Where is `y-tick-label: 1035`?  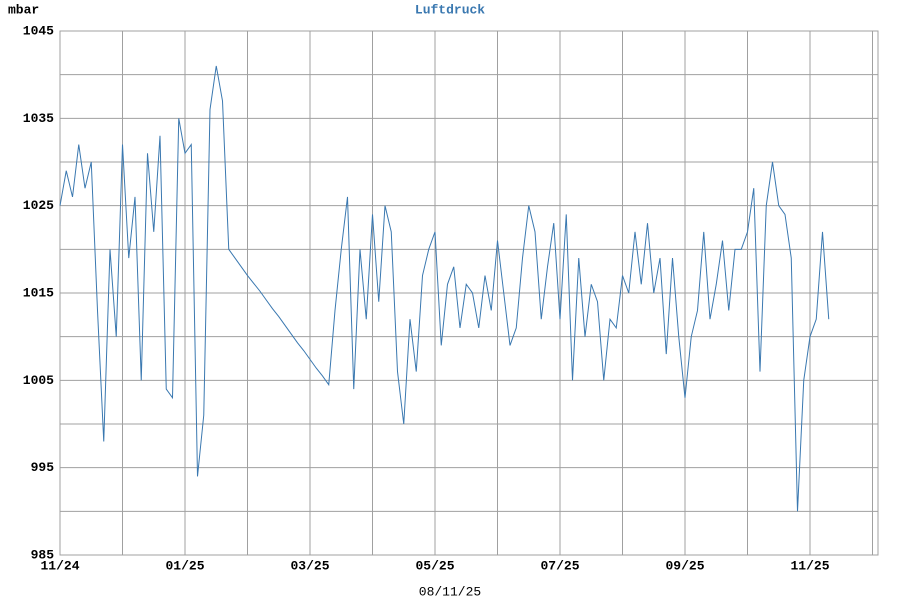
y-tick-label: 1035 is located at coordinates (38, 118).